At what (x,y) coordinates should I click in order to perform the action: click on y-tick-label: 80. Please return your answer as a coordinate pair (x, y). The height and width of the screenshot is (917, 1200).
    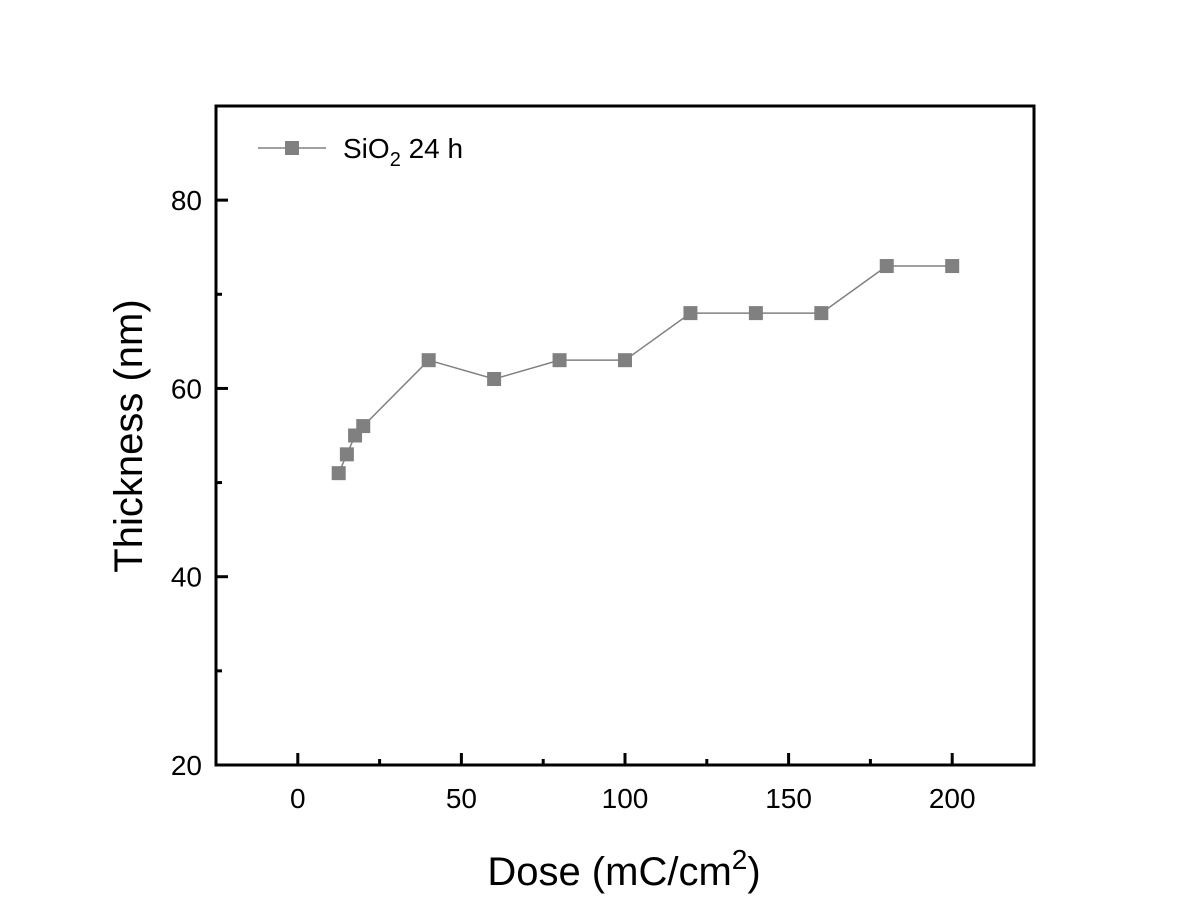
    Looking at the image, I should click on (186, 200).